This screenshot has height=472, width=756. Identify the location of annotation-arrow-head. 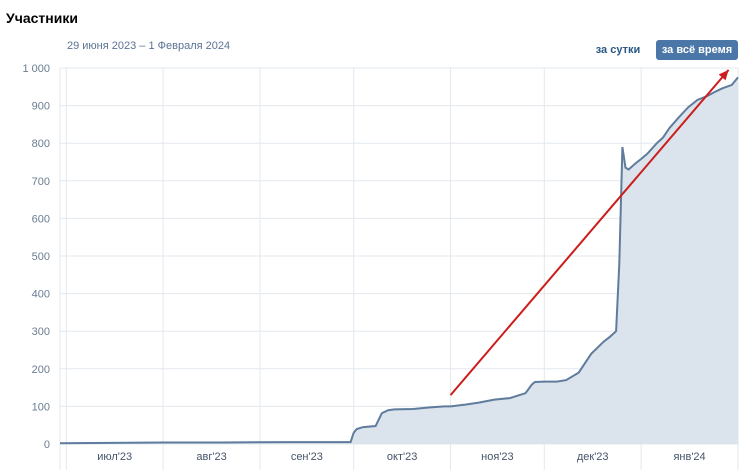
(723, 75).